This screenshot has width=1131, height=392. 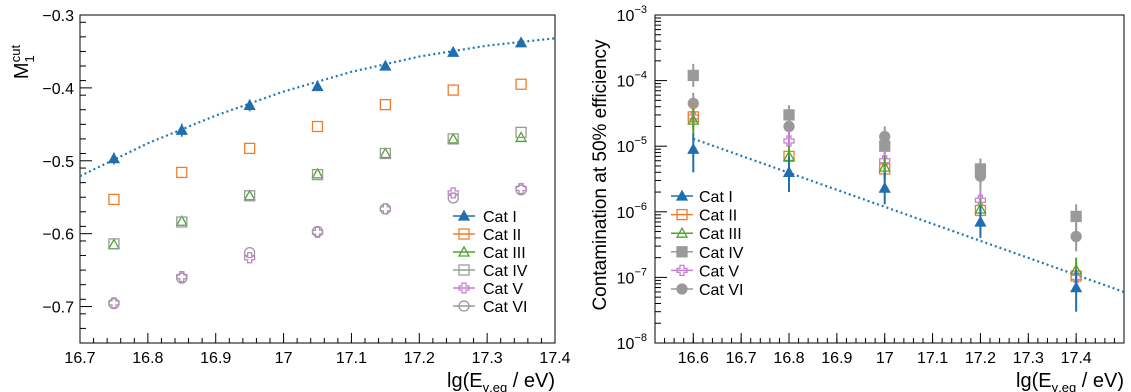 I want to click on y-tick-label: 10⁻⁷, so click(x=632, y=276).